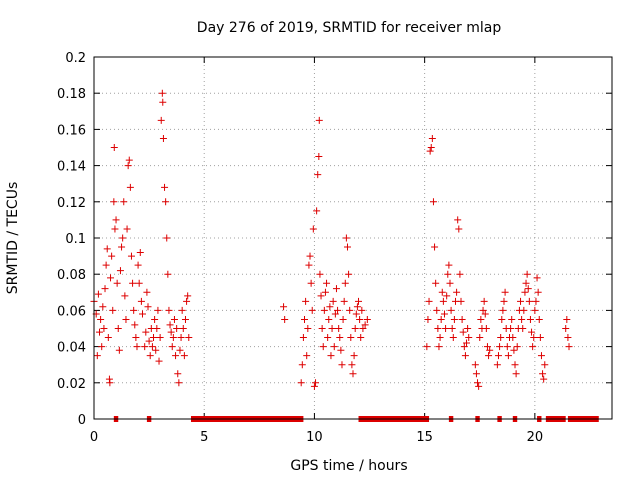 The image size is (640, 480). Describe the element at coordinates (75, 58) in the screenshot. I see `y-tick-label: 0.2` at that location.